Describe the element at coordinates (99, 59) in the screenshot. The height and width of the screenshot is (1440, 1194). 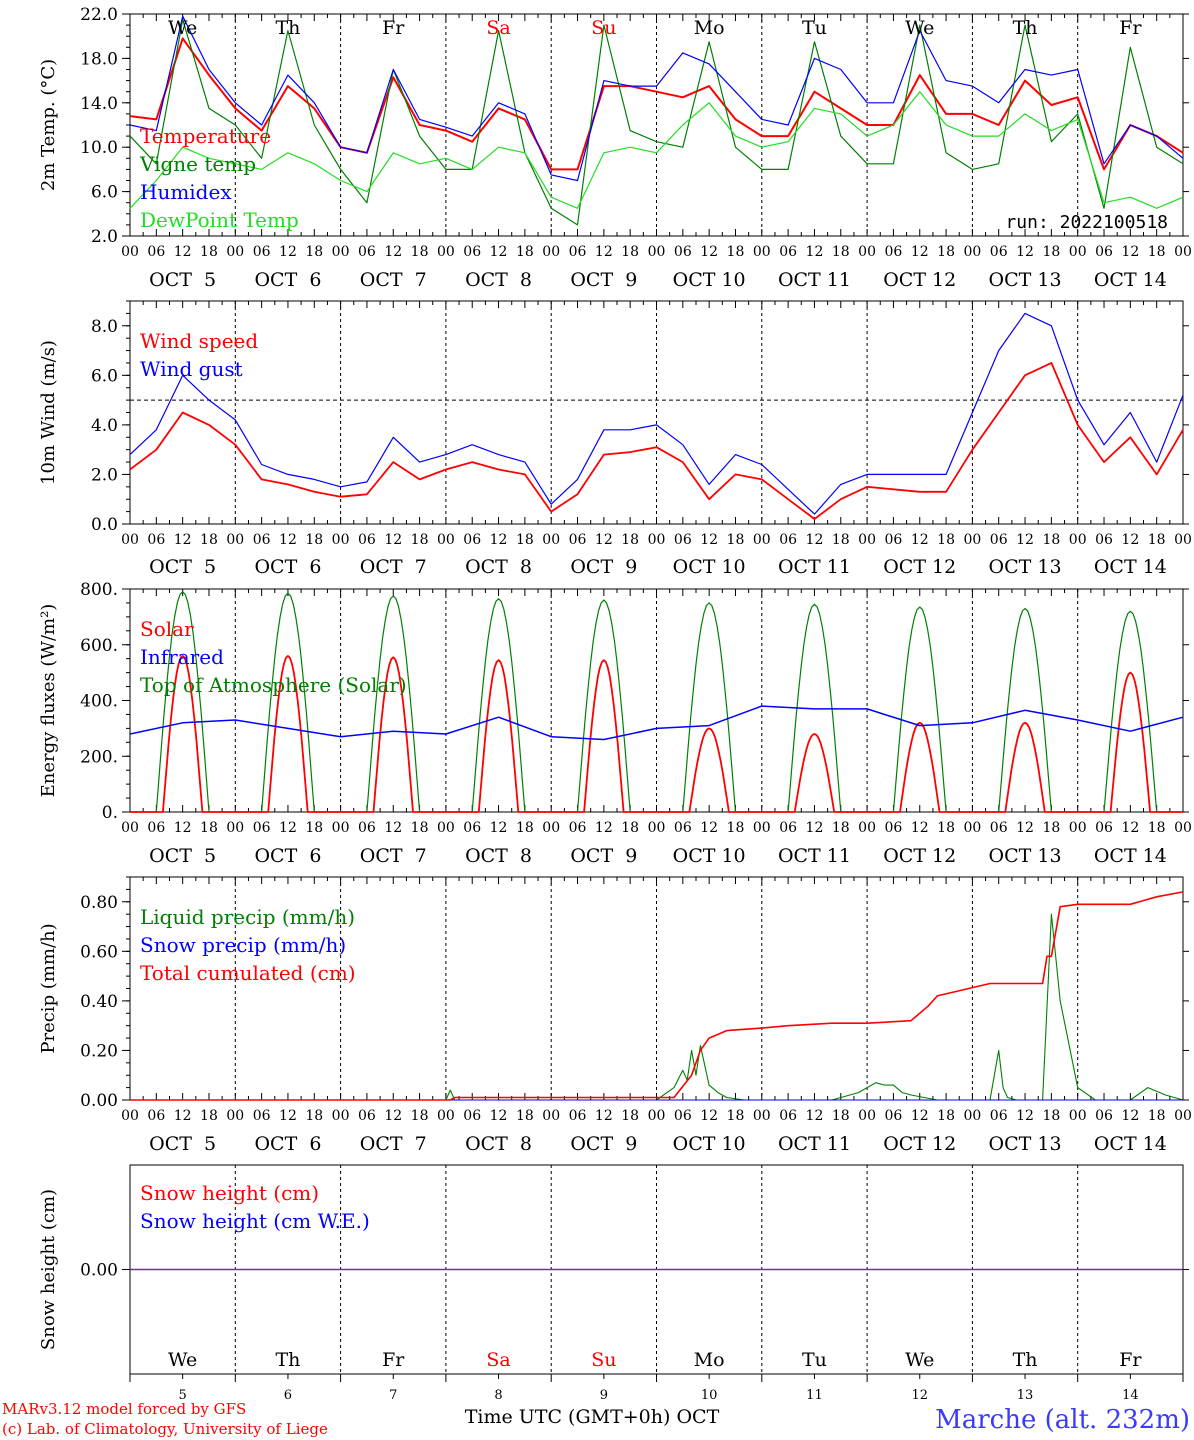
I see `temperature-y-tick-label: 18.0` at that location.